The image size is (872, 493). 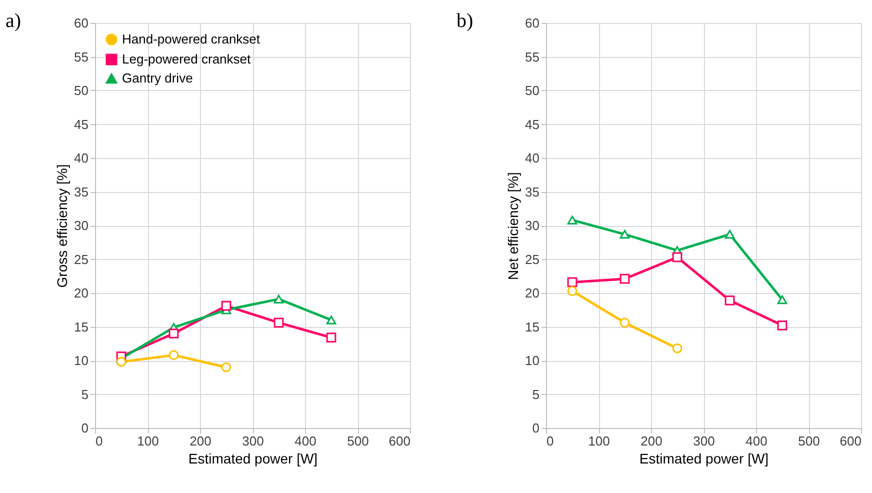 I want to click on y-axis-title: Net efficiency [%], so click(x=513, y=226).